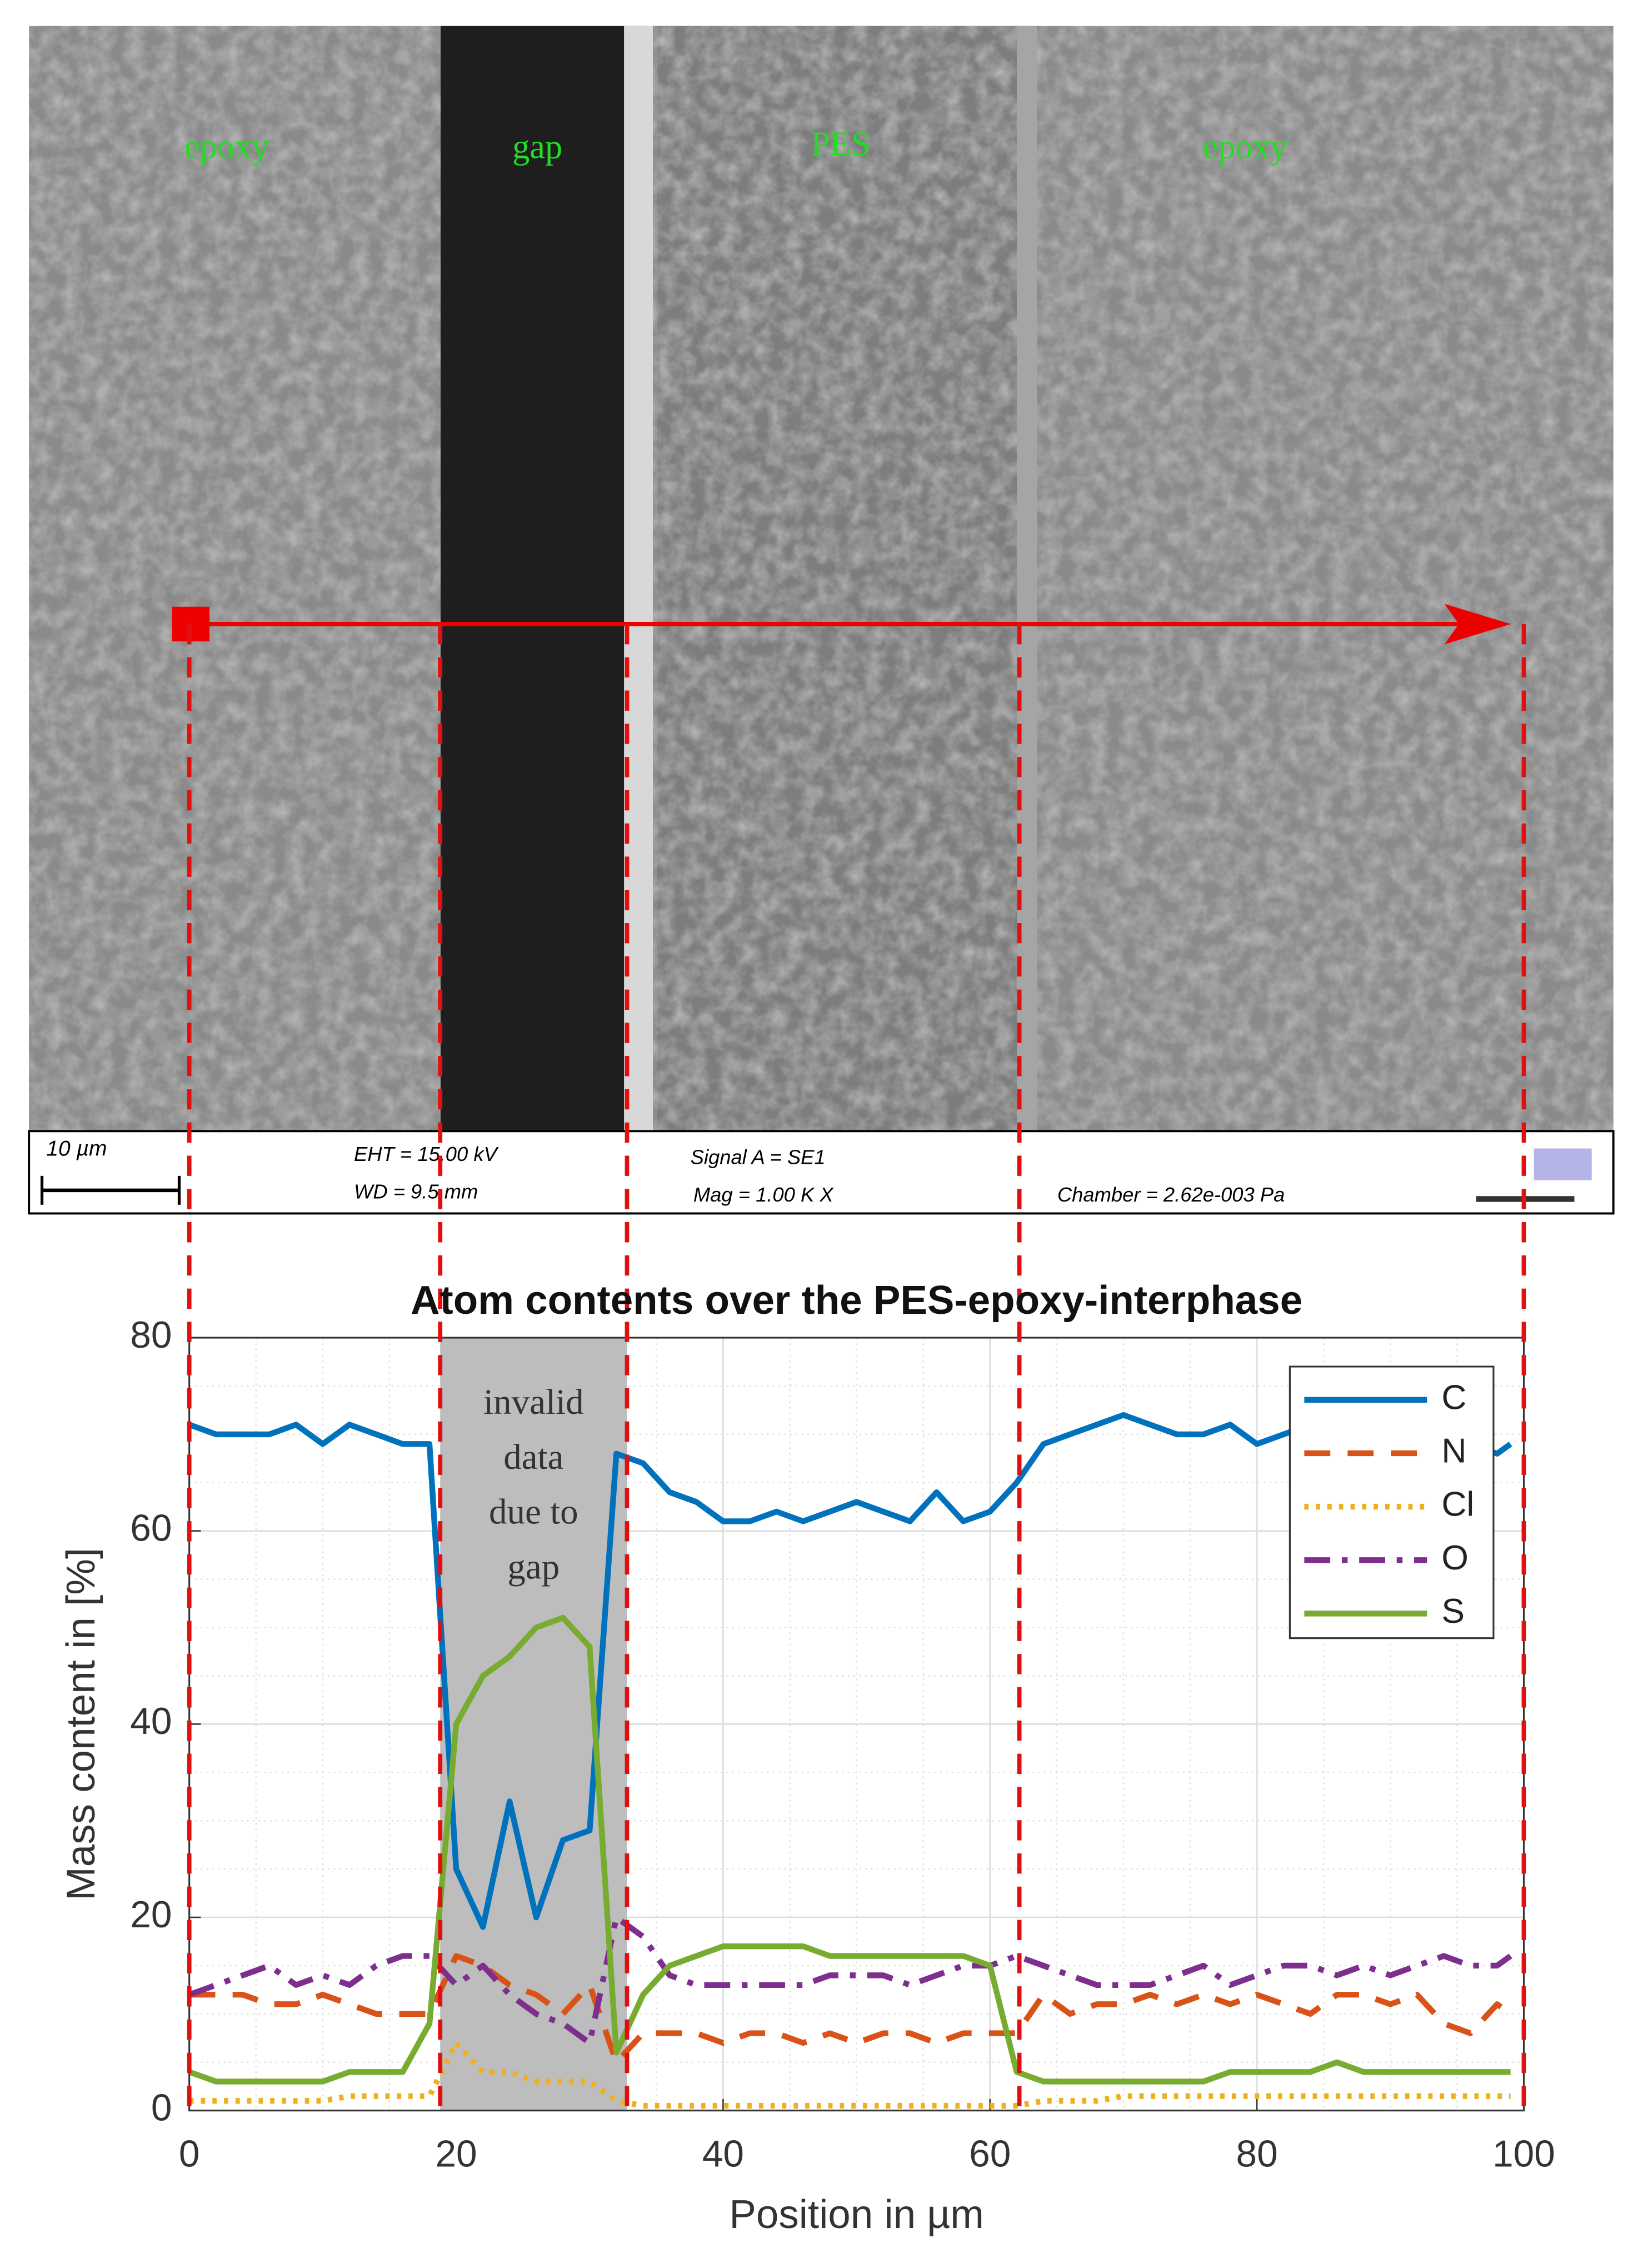 The height and width of the screenshot is (2268, 1638). I want to click on x-tick-label: 100, so click(1523, 2154).